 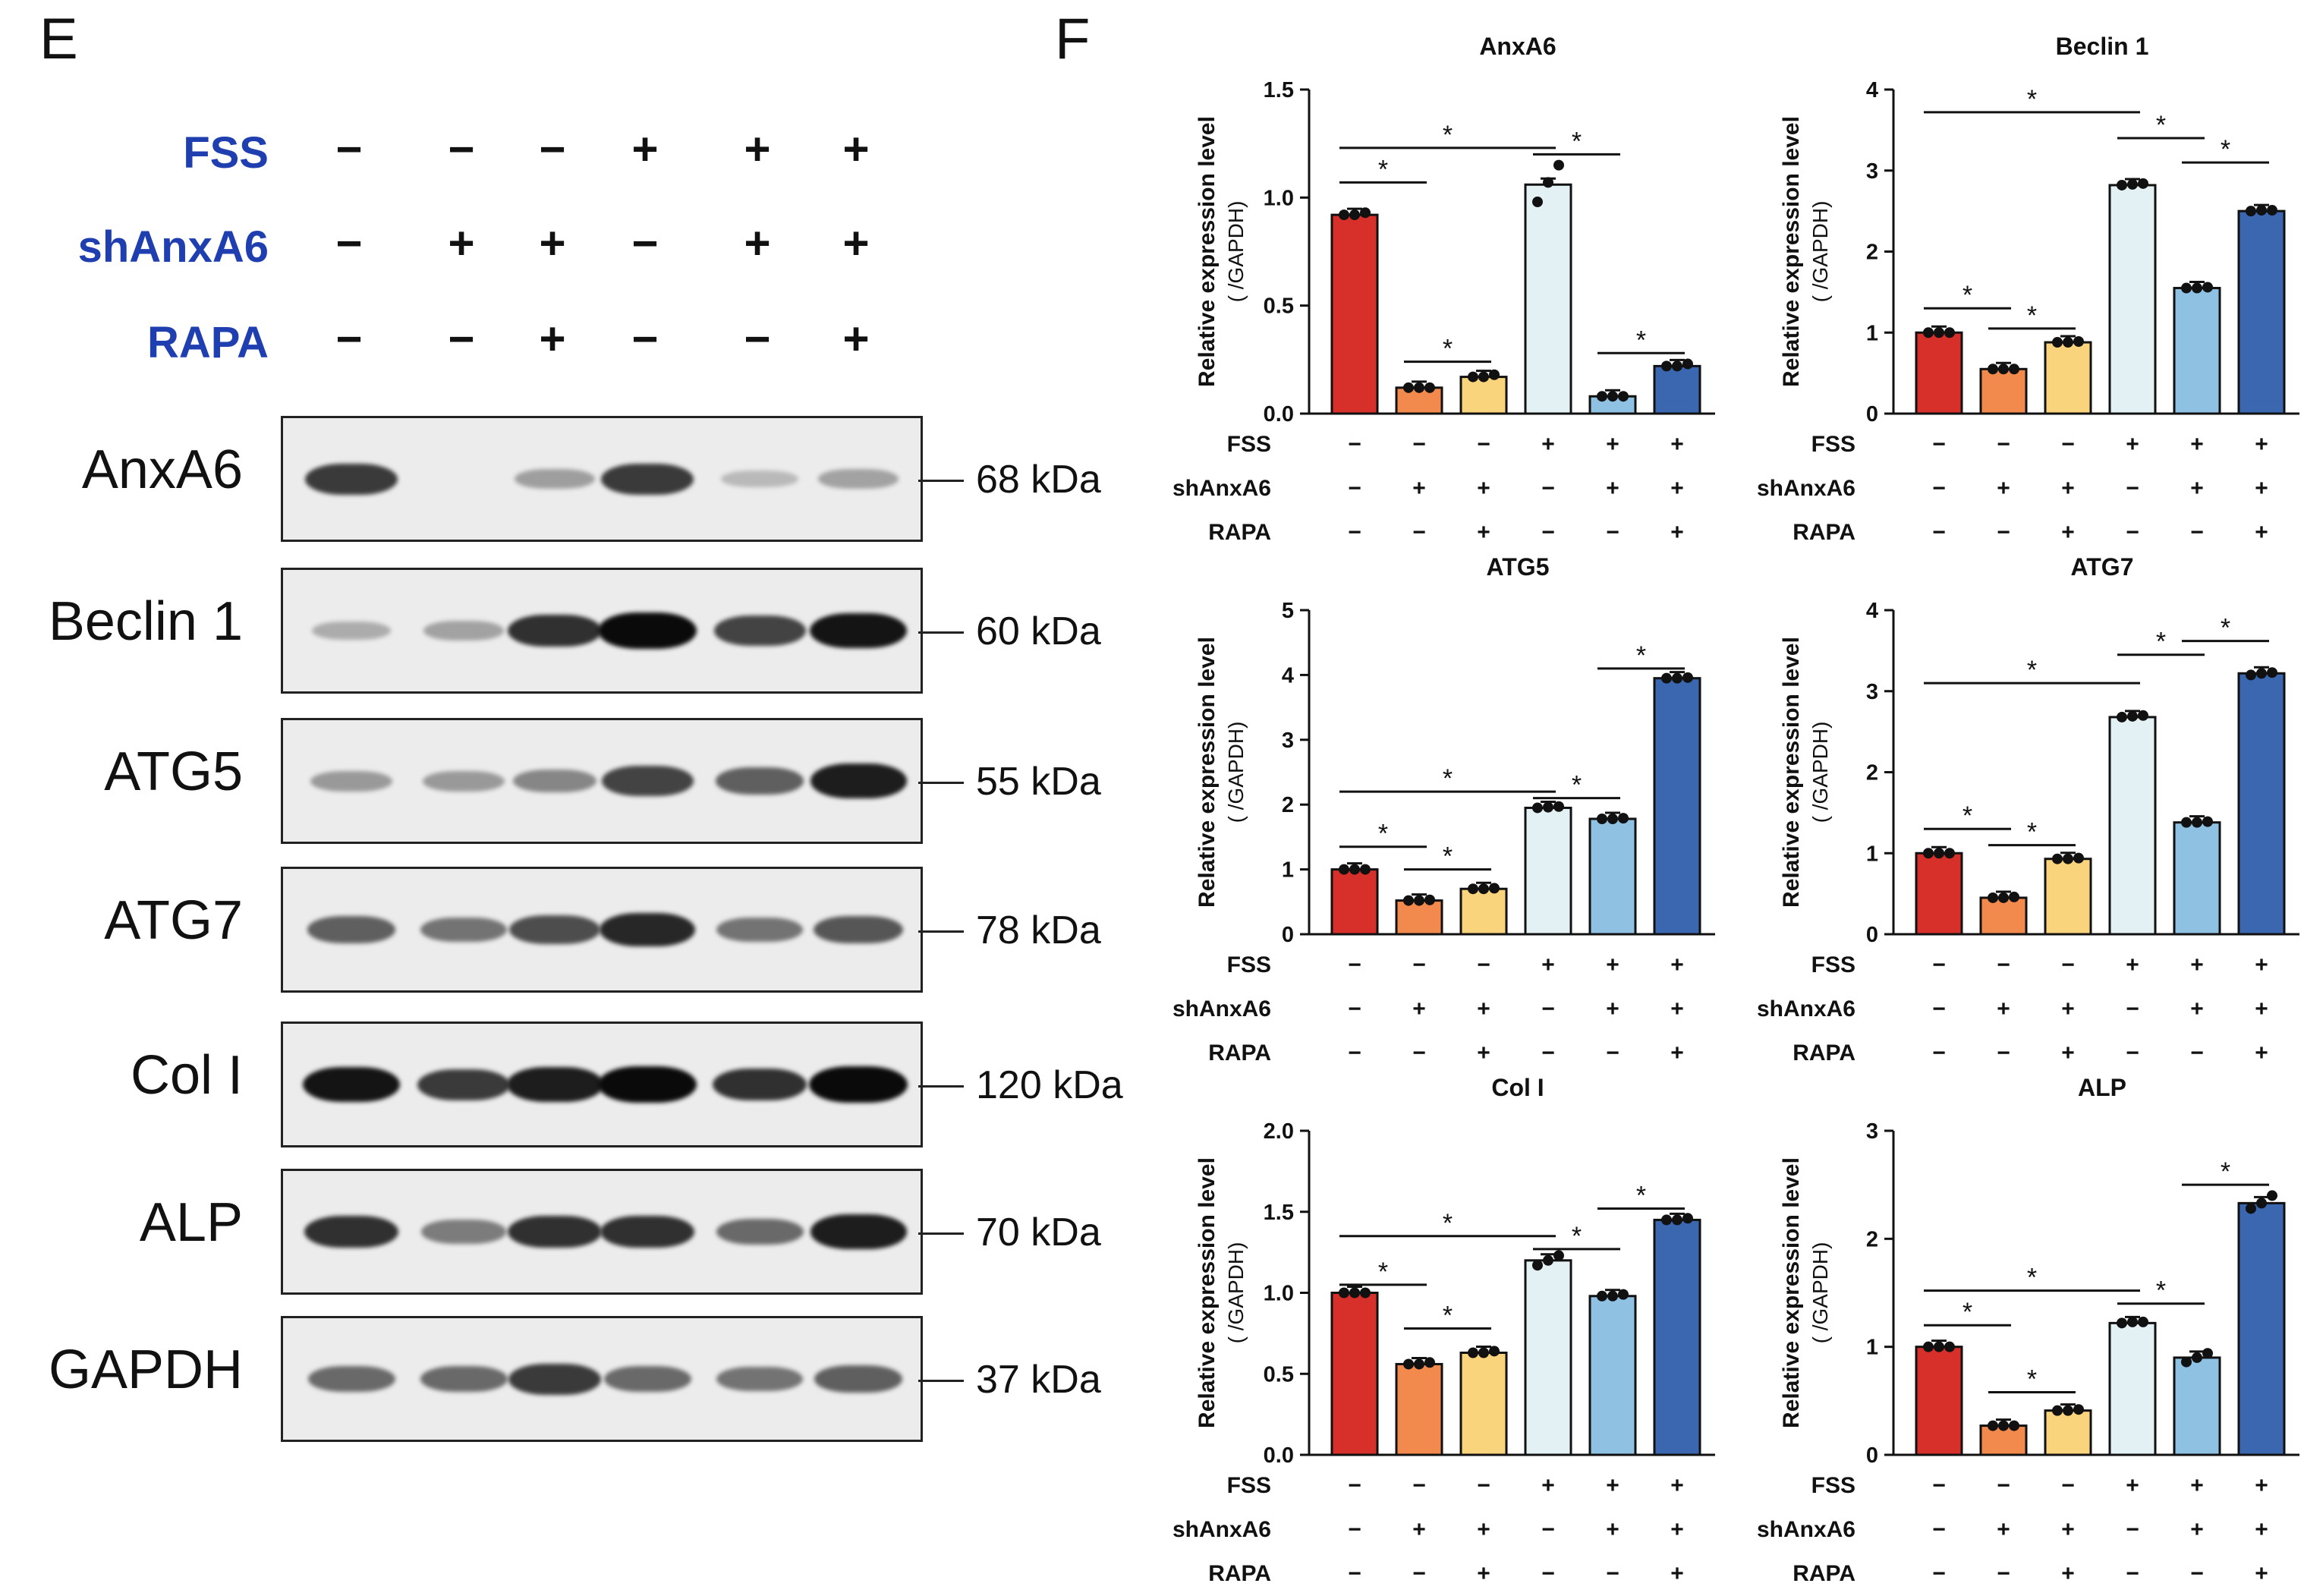 I want to click on y-tick-label: 3, so click(x=1288, y=741).